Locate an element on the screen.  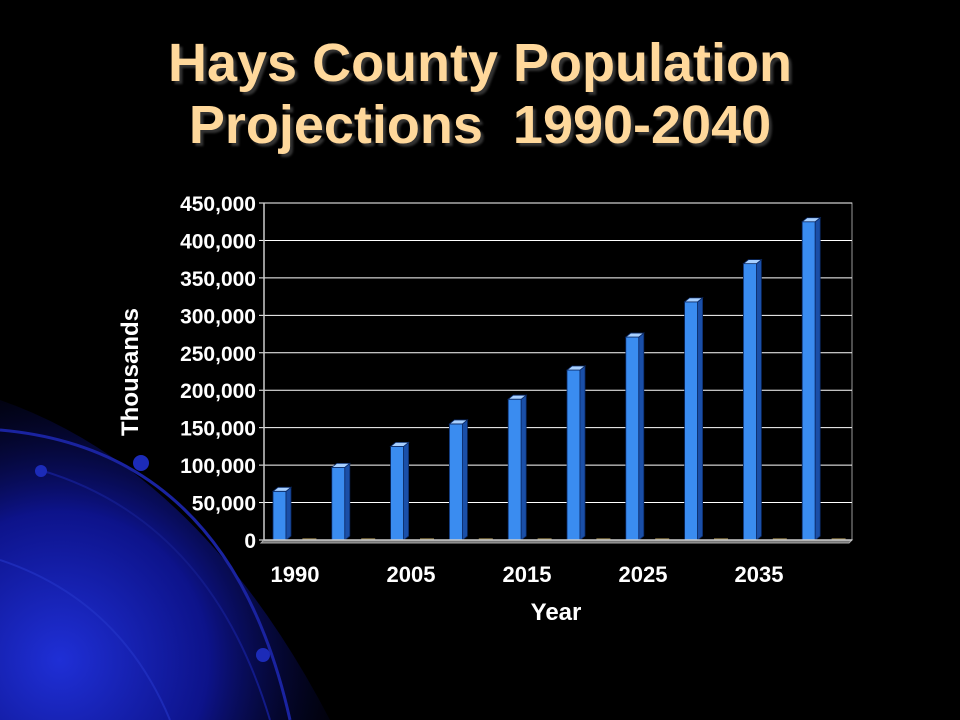
title-line-2: Projections 1990-2040 is located at coordinates (480, 125).